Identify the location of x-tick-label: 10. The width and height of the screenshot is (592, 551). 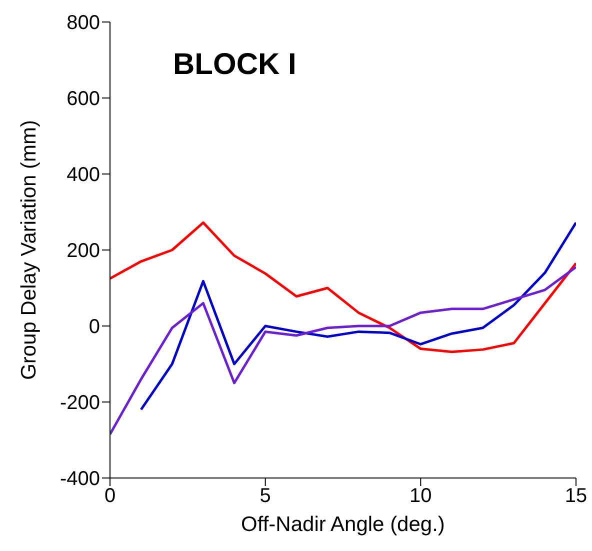
(421, 496).